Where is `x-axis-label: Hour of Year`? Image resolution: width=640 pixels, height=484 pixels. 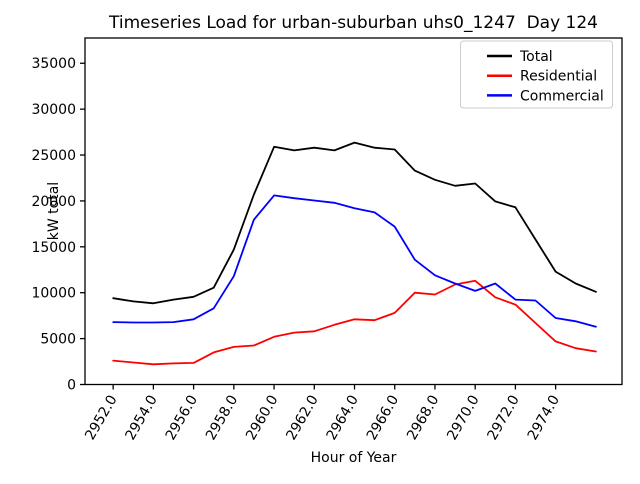
x-axis-label: Hour of Year is located at coordinates (354, 458).